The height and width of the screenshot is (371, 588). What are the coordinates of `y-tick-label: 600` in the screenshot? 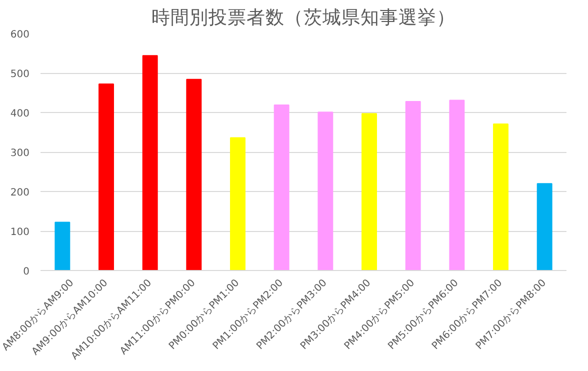 It's located at (20, 35).